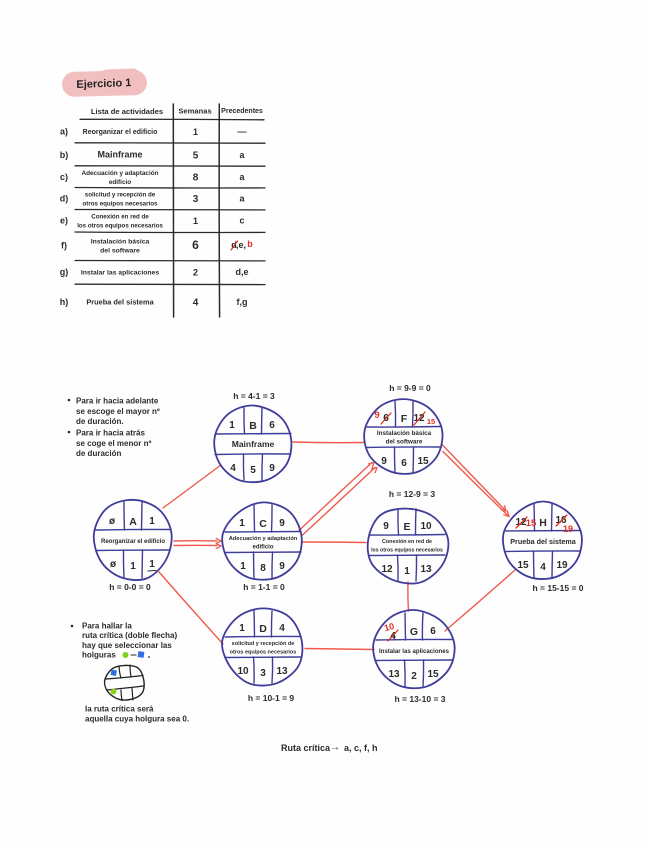 Image resolution: width=648 pixels, height=848 pixels. Describe the element at coordinates (404, 442) in the screenshot. I see `svg-text: del software` at that location.